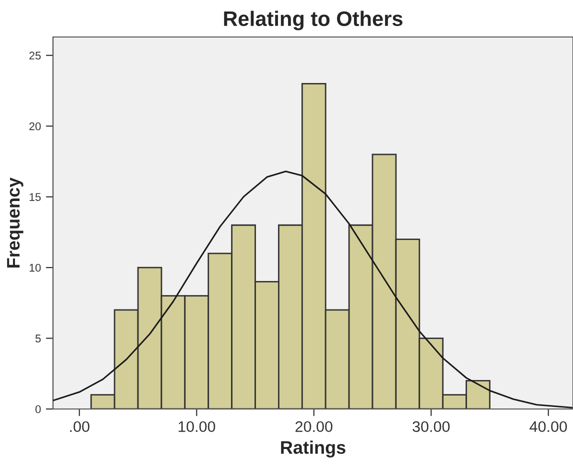 The width and height of the screenshot is (573, 464). Describe the element at coordinates (314, 426) in the screenshot. I see `x-tick-label: 20.00` at that location.